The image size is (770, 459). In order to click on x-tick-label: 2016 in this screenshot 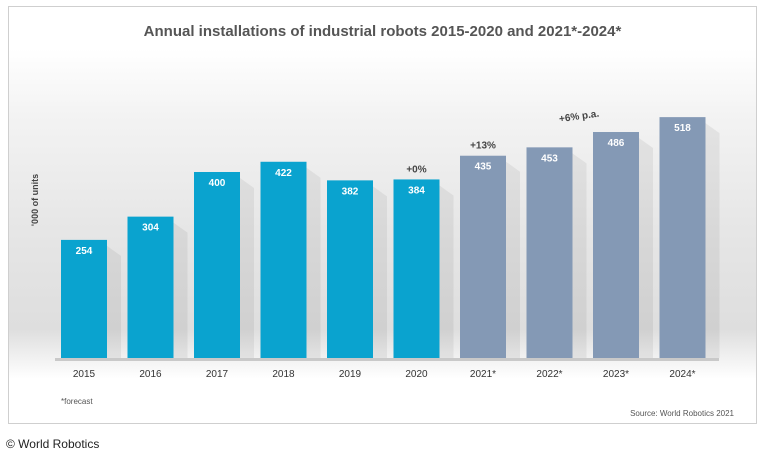, I will do `click(150, 374)`.